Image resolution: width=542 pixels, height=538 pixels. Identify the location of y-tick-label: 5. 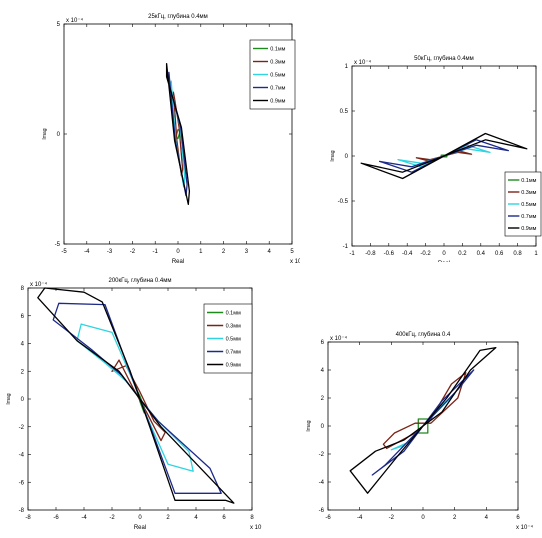
(59, 25).